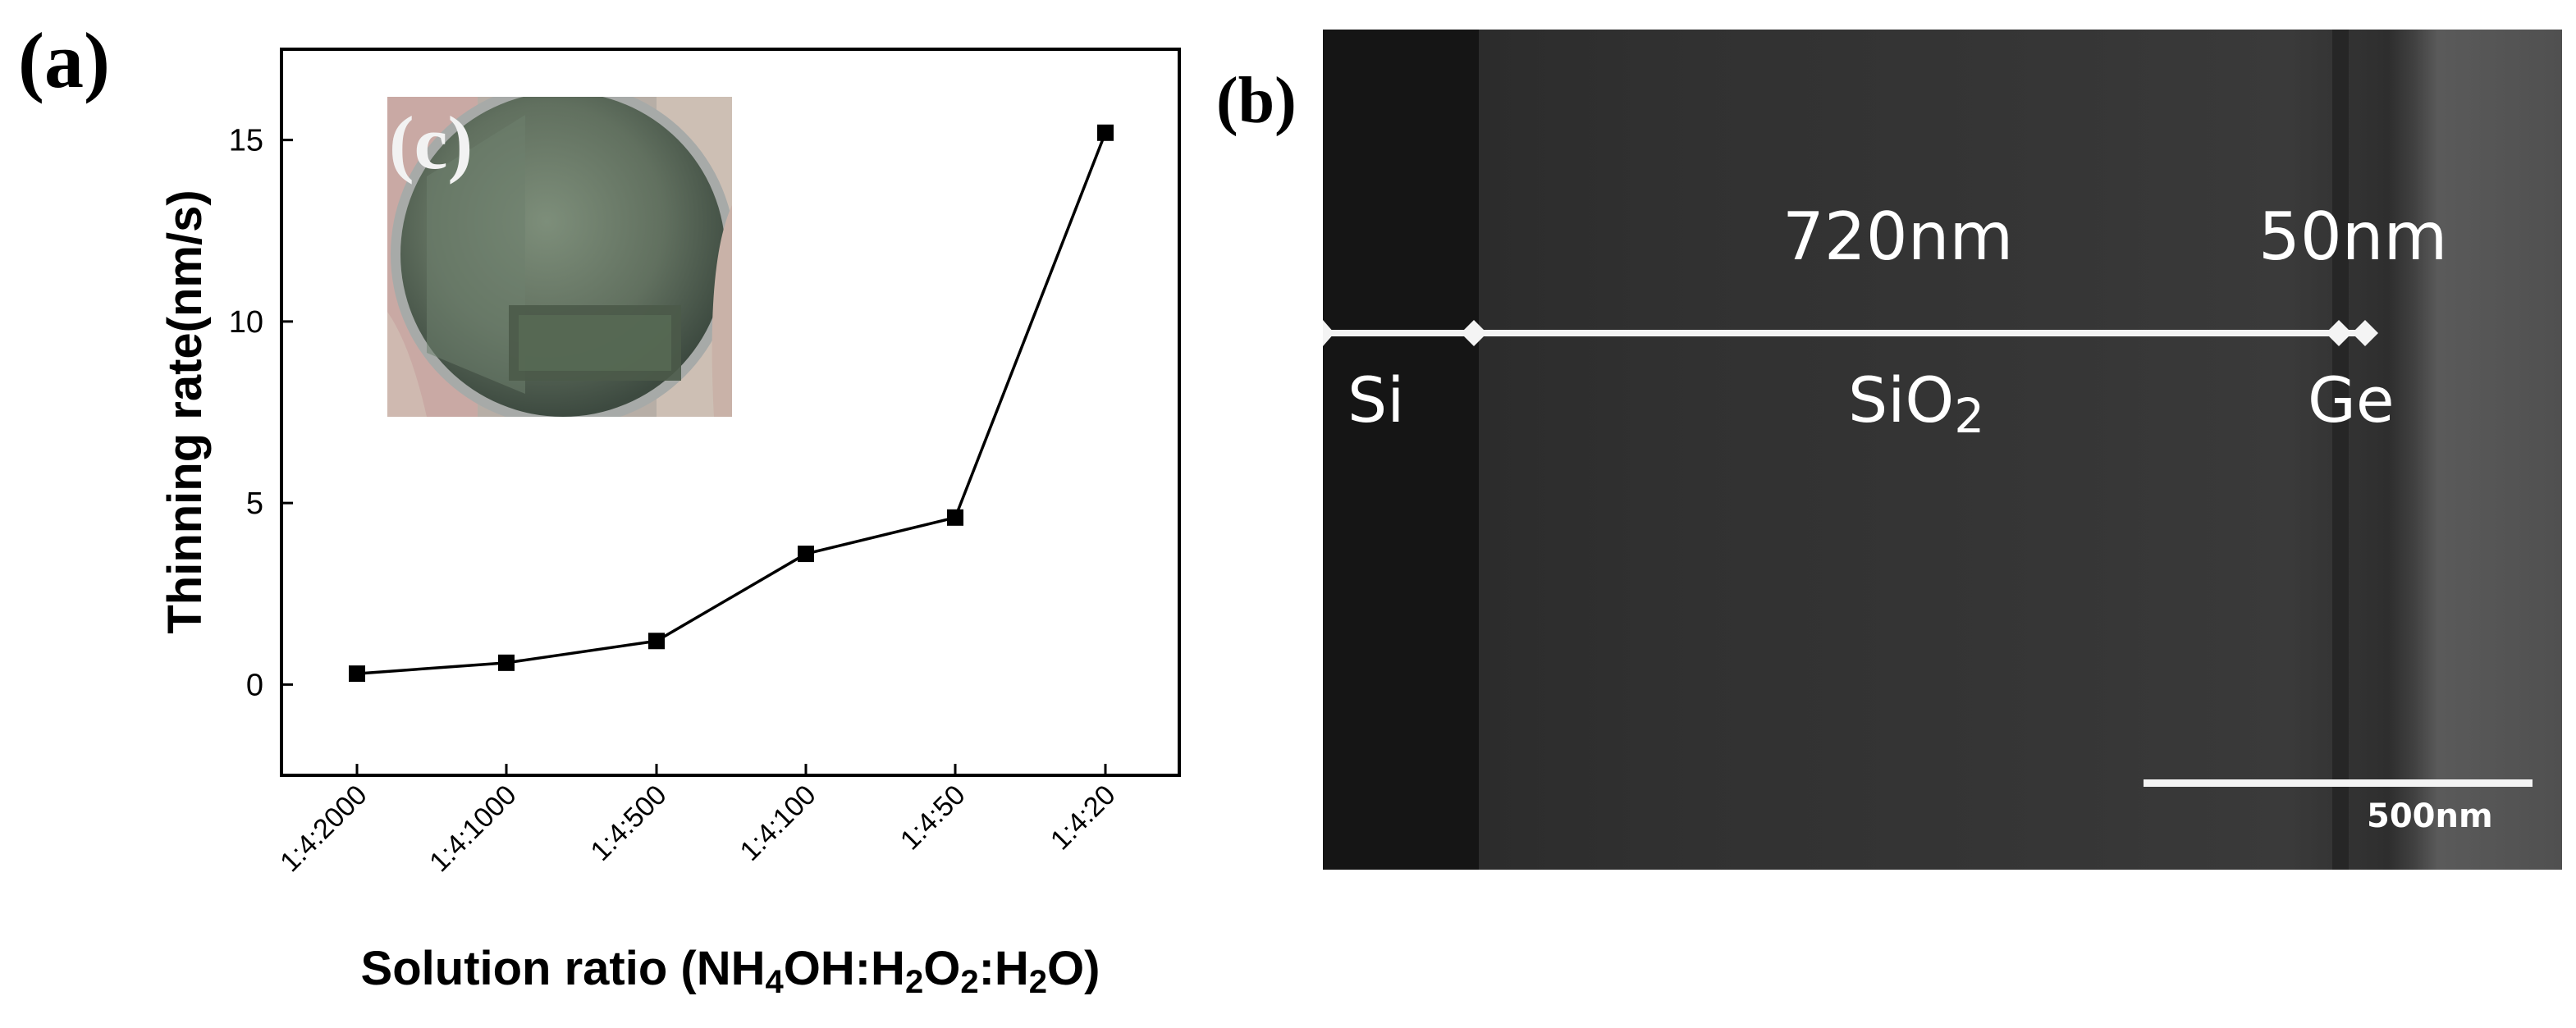 The width and height of the screenshot is (2576, 1028). Describe the element at coordinates (472, 828) in the screenshot. I see `x-tick-label: 1:4:1000` at that location.